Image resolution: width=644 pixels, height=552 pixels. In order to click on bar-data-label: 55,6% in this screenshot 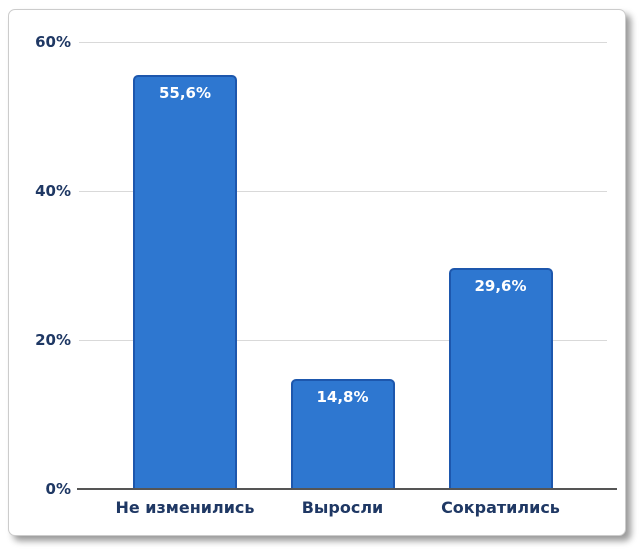, I will do `click(185, 93)`.